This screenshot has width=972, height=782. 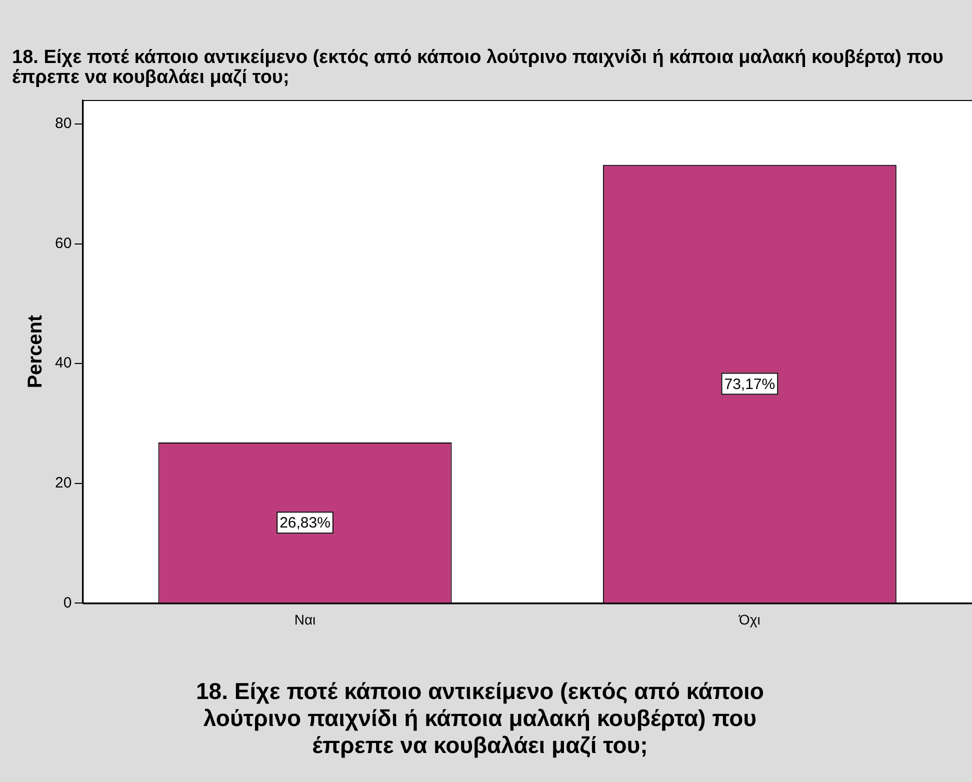 I want to click on x-tick-label: Όχι, so click(x=749, y=619).